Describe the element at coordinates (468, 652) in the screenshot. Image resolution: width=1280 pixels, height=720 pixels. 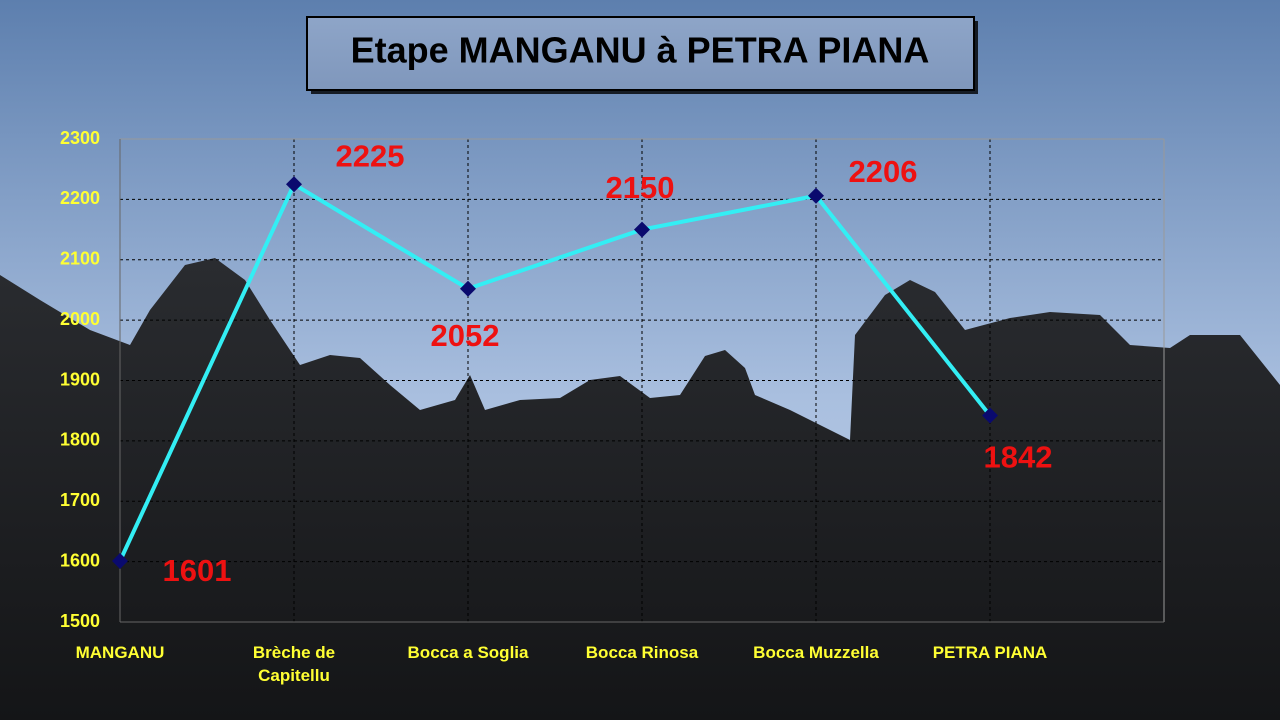
I see `x-tick-label: Bocca a Soglia` at that location.